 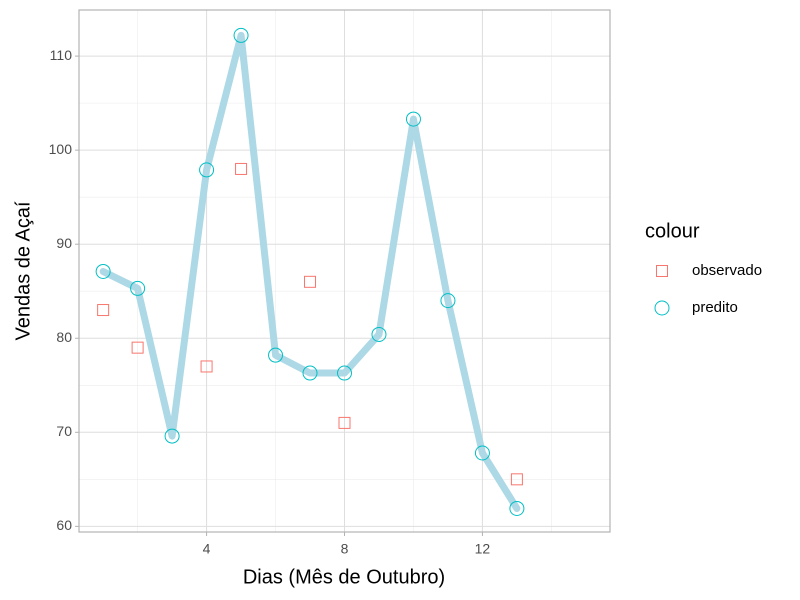 What do you see at coordinates (64, 431) in the screenshot?
I see `y-tick-label: 70` at bounding box center [64, 431].